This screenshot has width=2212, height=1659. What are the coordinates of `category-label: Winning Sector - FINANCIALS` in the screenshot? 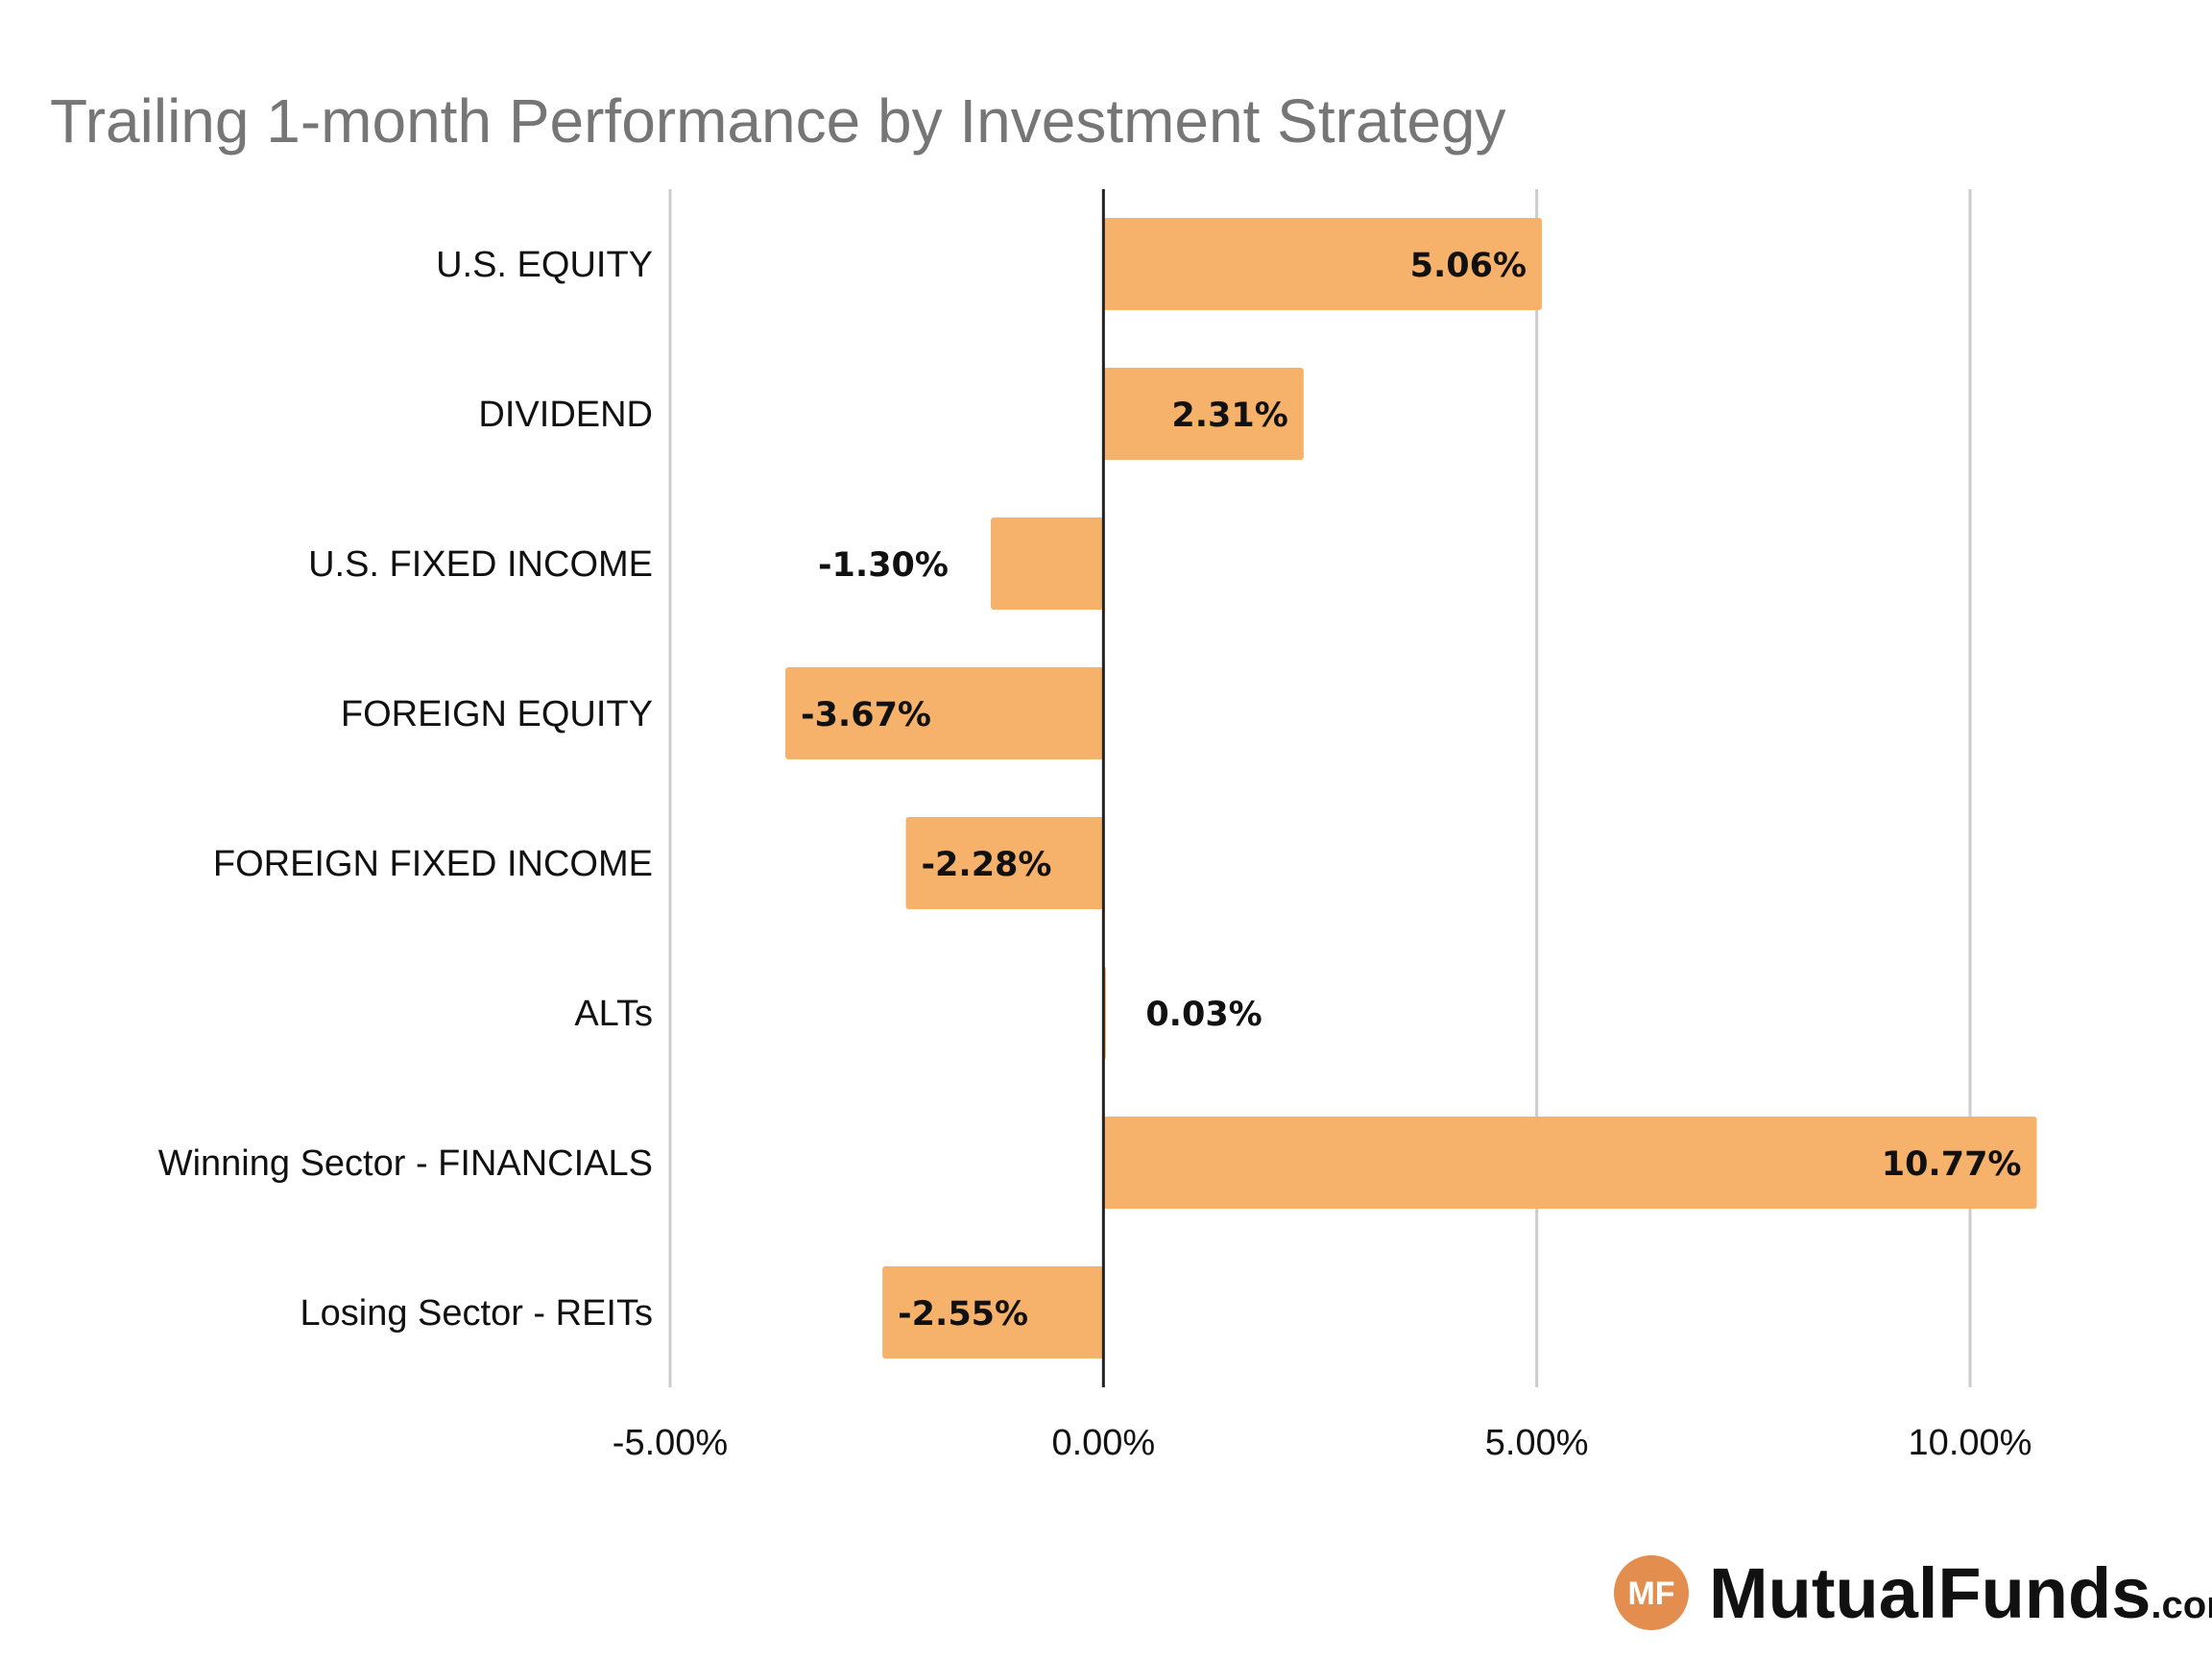 It's located at (405, 1163).